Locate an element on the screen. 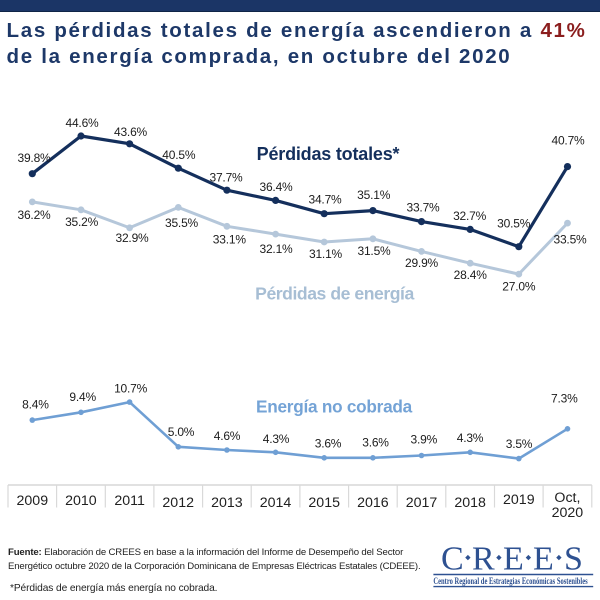 This screenshot has width=600, height=600. svg-text: 40.5% is located at coordinates (179, 155).